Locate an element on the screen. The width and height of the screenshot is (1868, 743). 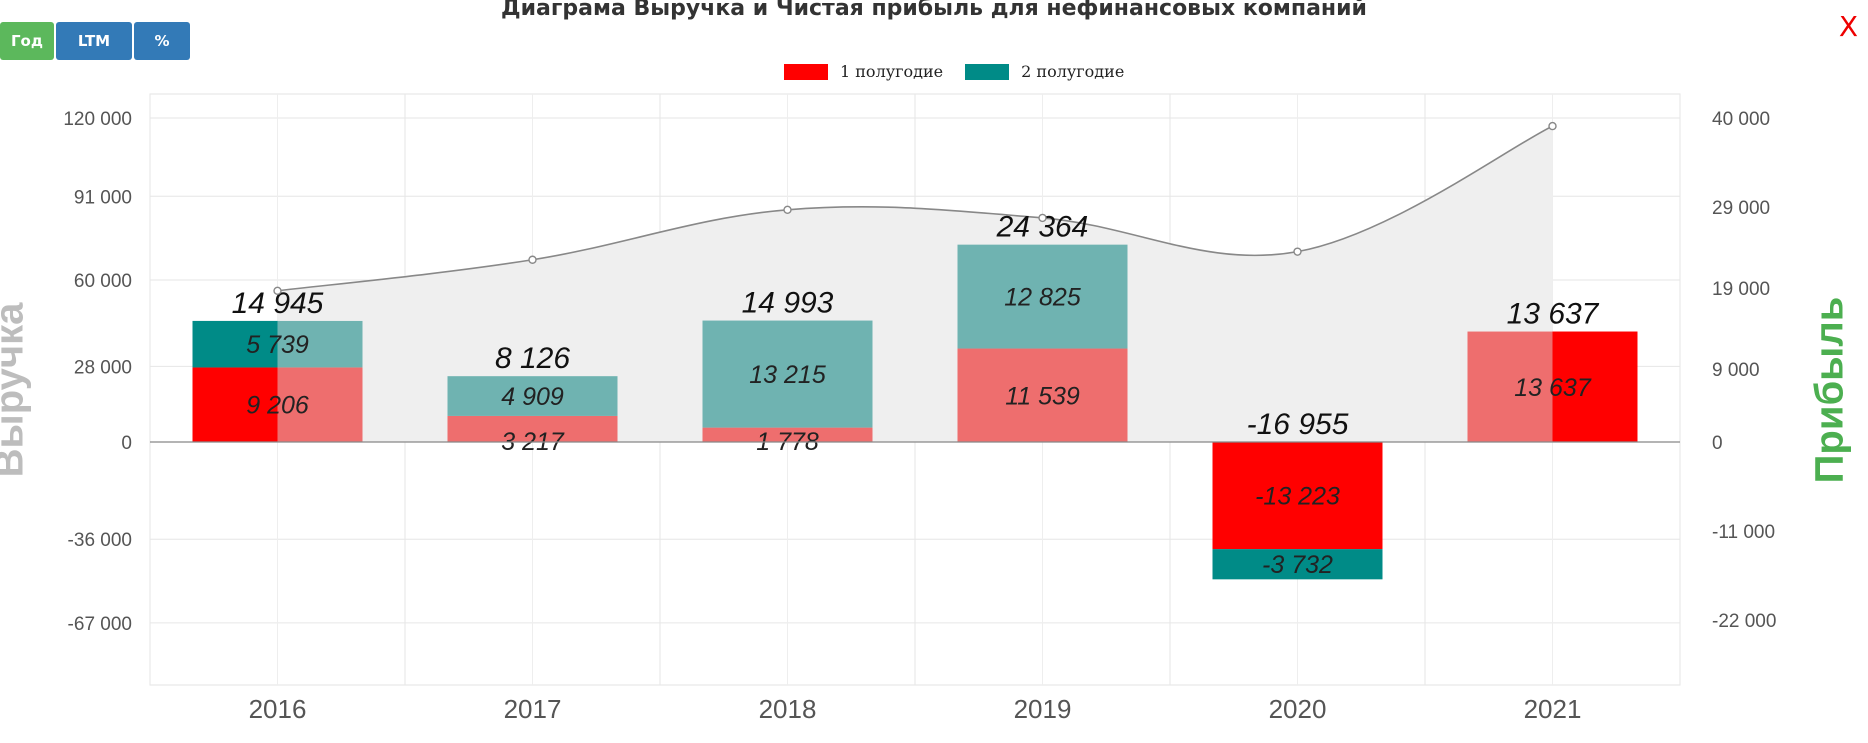
y-left-tick-label: 0 is located at coordinates (126, 443).